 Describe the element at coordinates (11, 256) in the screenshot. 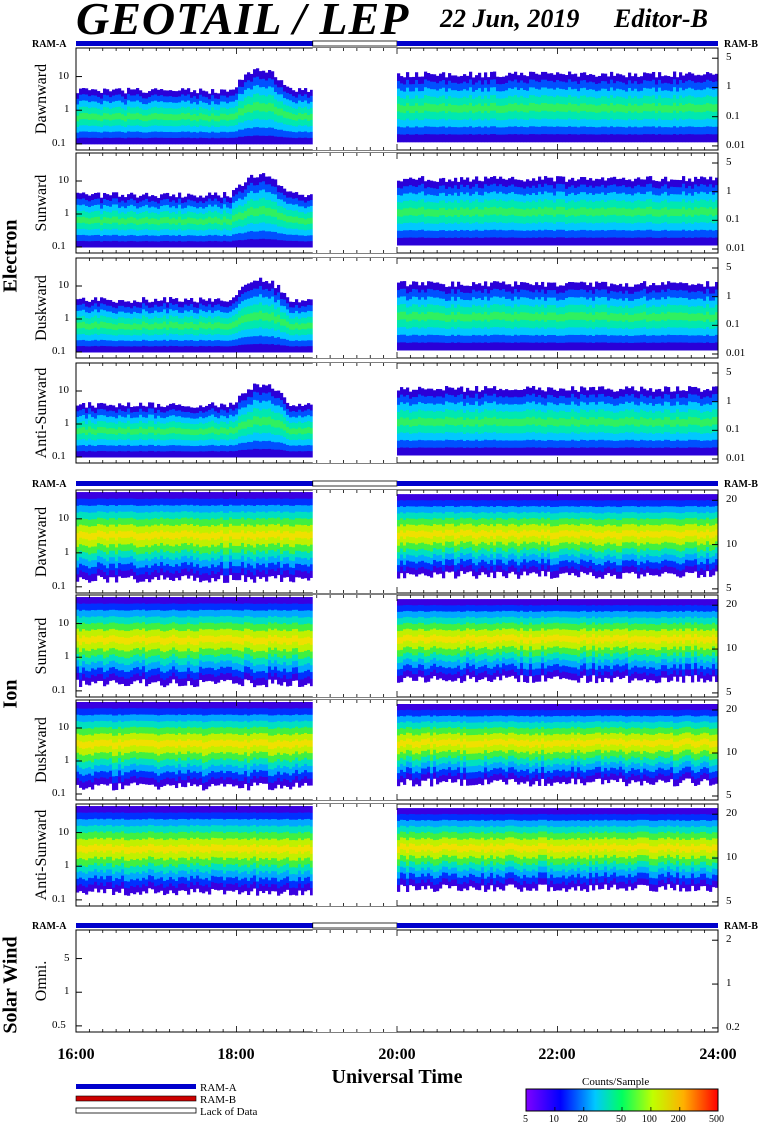

I see `group-label-electron: Electron` at that location.